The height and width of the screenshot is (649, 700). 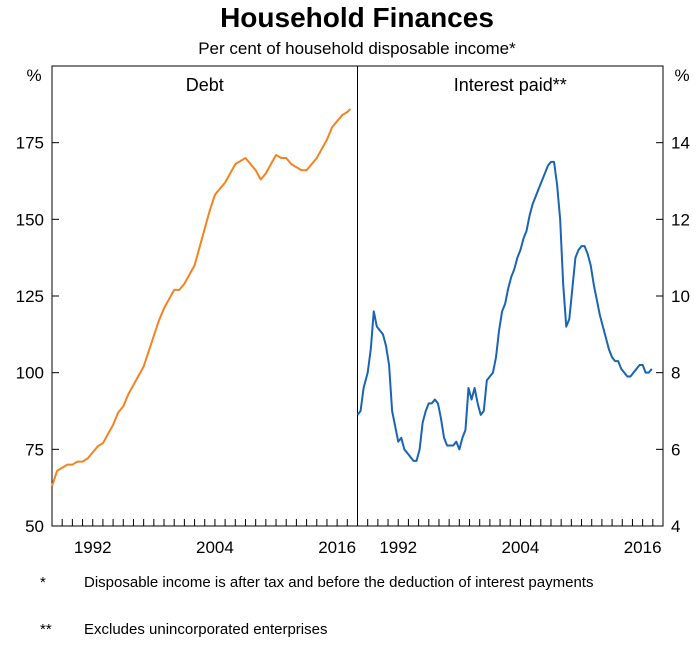 I want to click on debt-panel-title: Debt, so click(x=205, y=85).